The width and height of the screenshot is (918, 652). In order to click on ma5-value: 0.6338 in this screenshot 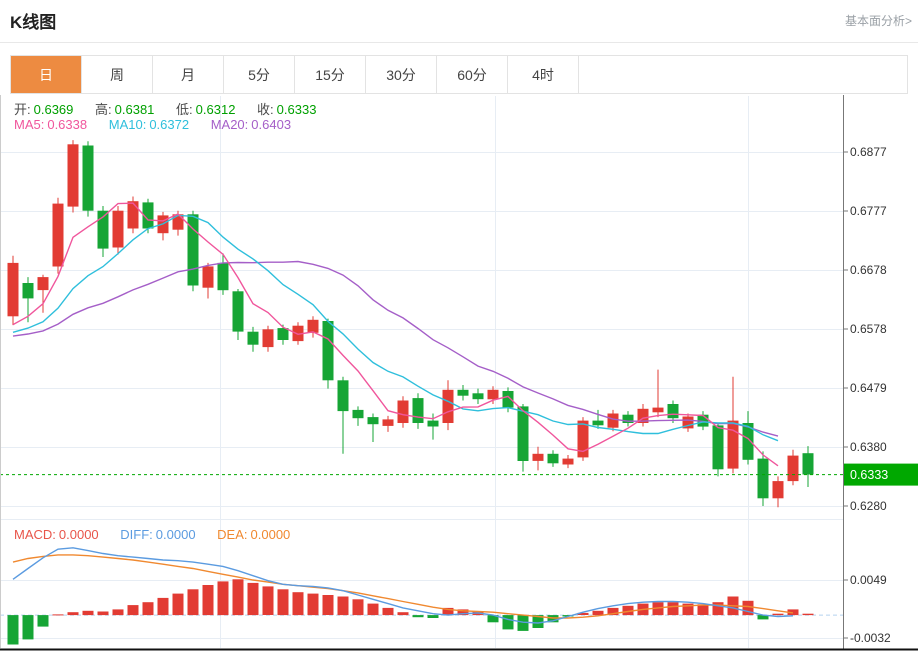, I will do `click(67, 124)`.